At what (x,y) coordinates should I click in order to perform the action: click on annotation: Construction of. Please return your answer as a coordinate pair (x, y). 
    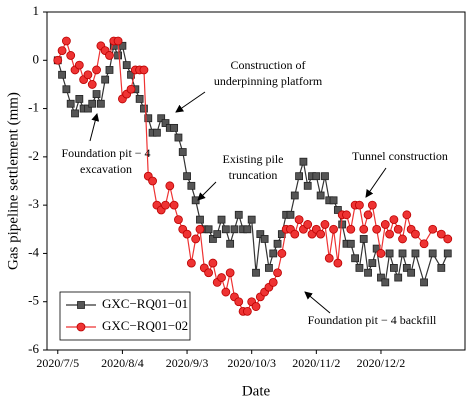
    Looking at the image, I should click on (268, 65).